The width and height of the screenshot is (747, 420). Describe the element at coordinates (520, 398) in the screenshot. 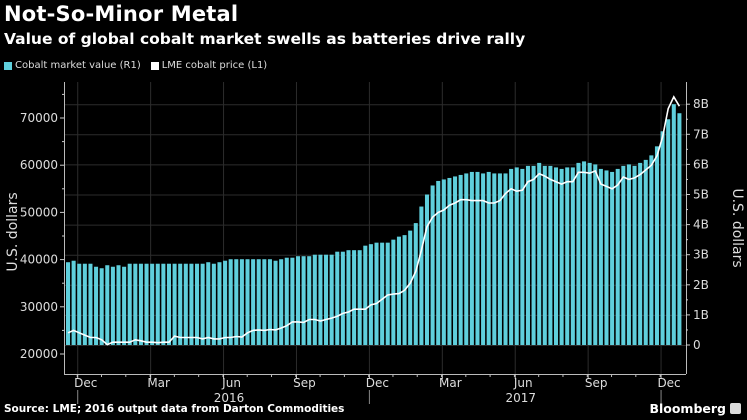

I see `year-label: 2017` at that location.